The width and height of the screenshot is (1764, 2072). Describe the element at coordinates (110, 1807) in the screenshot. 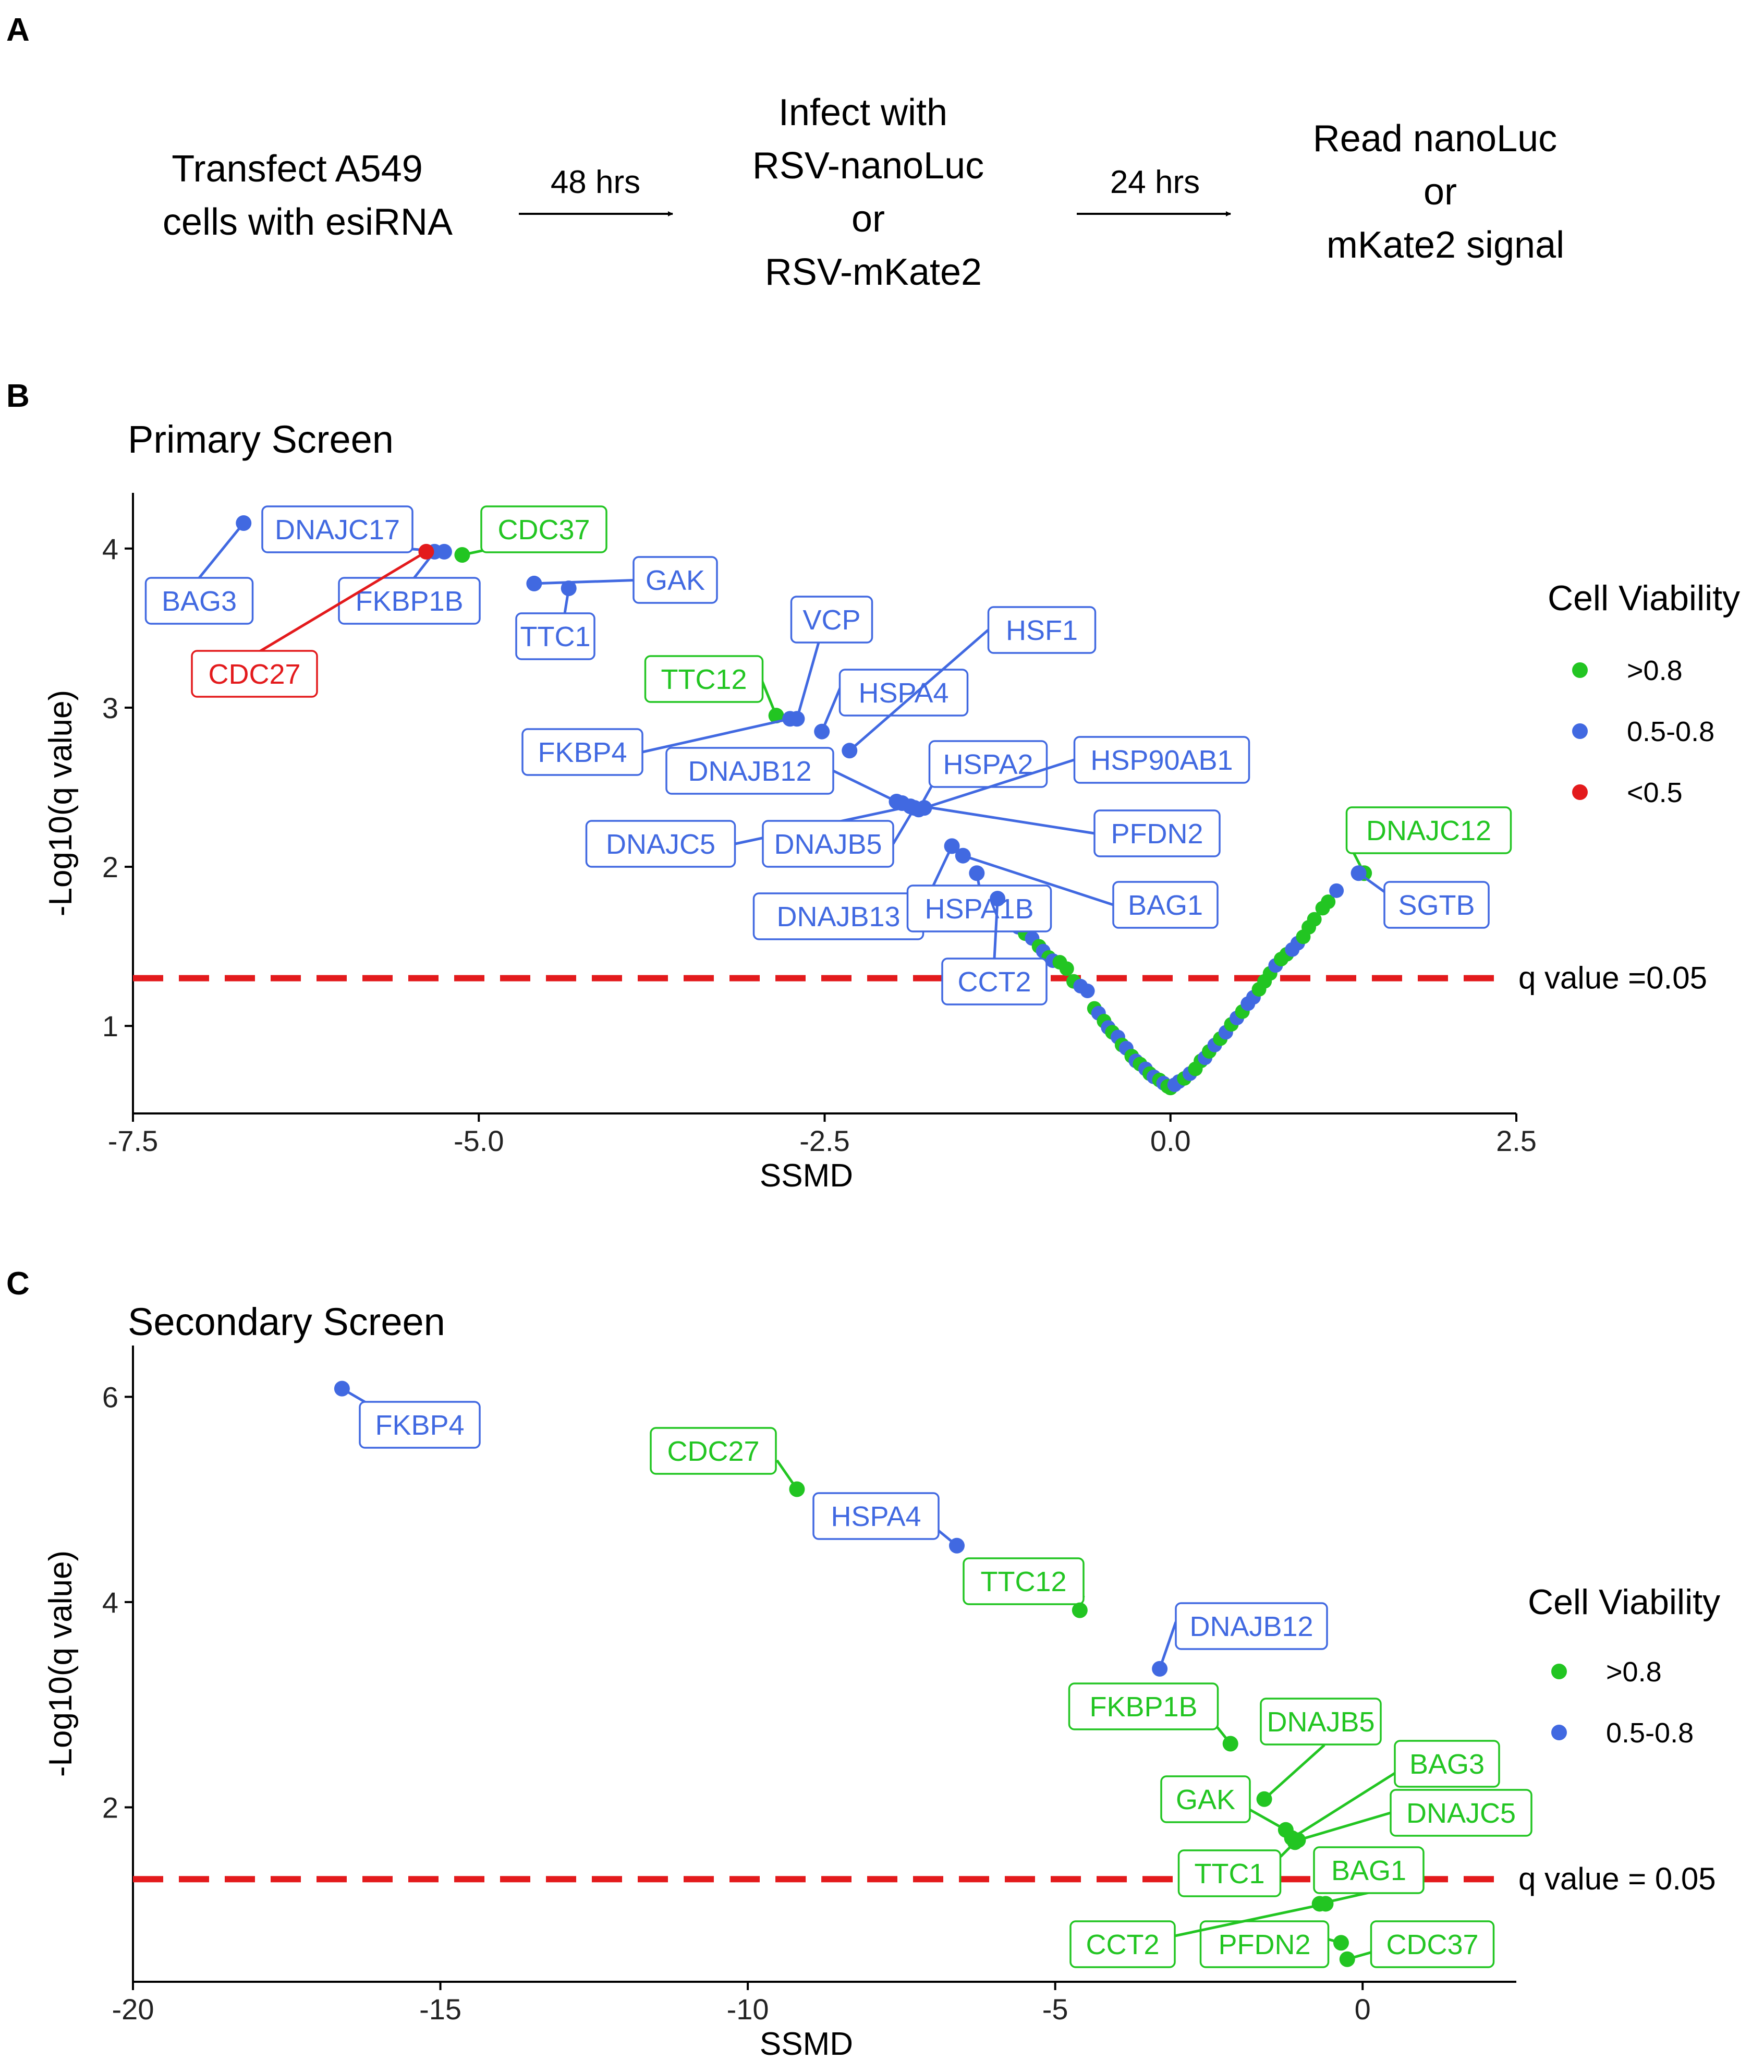

I see `y-tick-label: 2` at that location.